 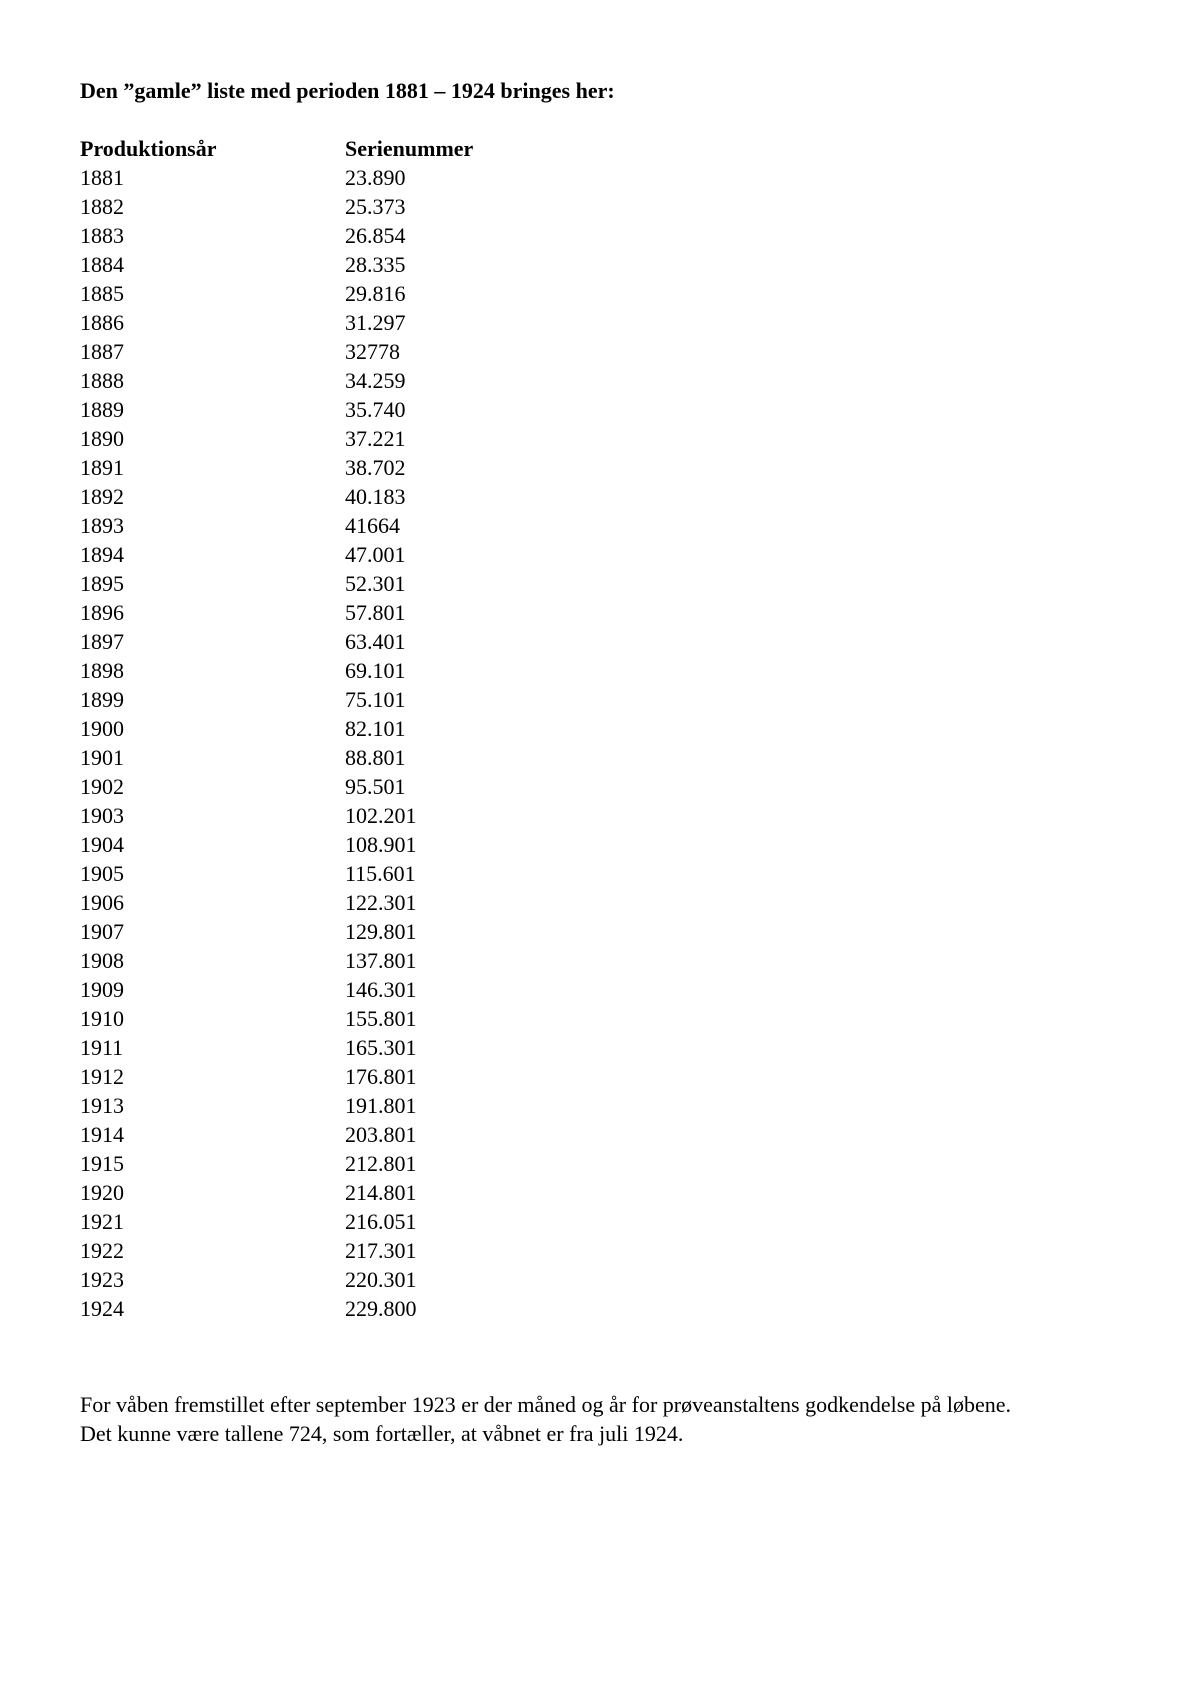 What do you see at coordinates (102, 264) in the screenshot?
I see `production-year-cell: 1884` at bounding box center [102, 264].